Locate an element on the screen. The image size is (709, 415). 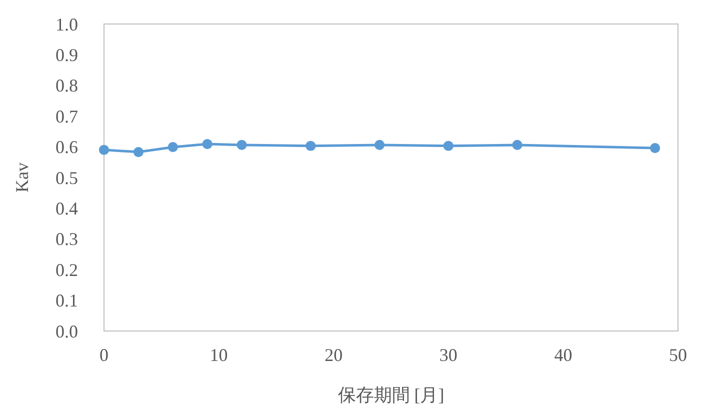
y-tick-label: 0.2 is located at coordinates (67, 270).